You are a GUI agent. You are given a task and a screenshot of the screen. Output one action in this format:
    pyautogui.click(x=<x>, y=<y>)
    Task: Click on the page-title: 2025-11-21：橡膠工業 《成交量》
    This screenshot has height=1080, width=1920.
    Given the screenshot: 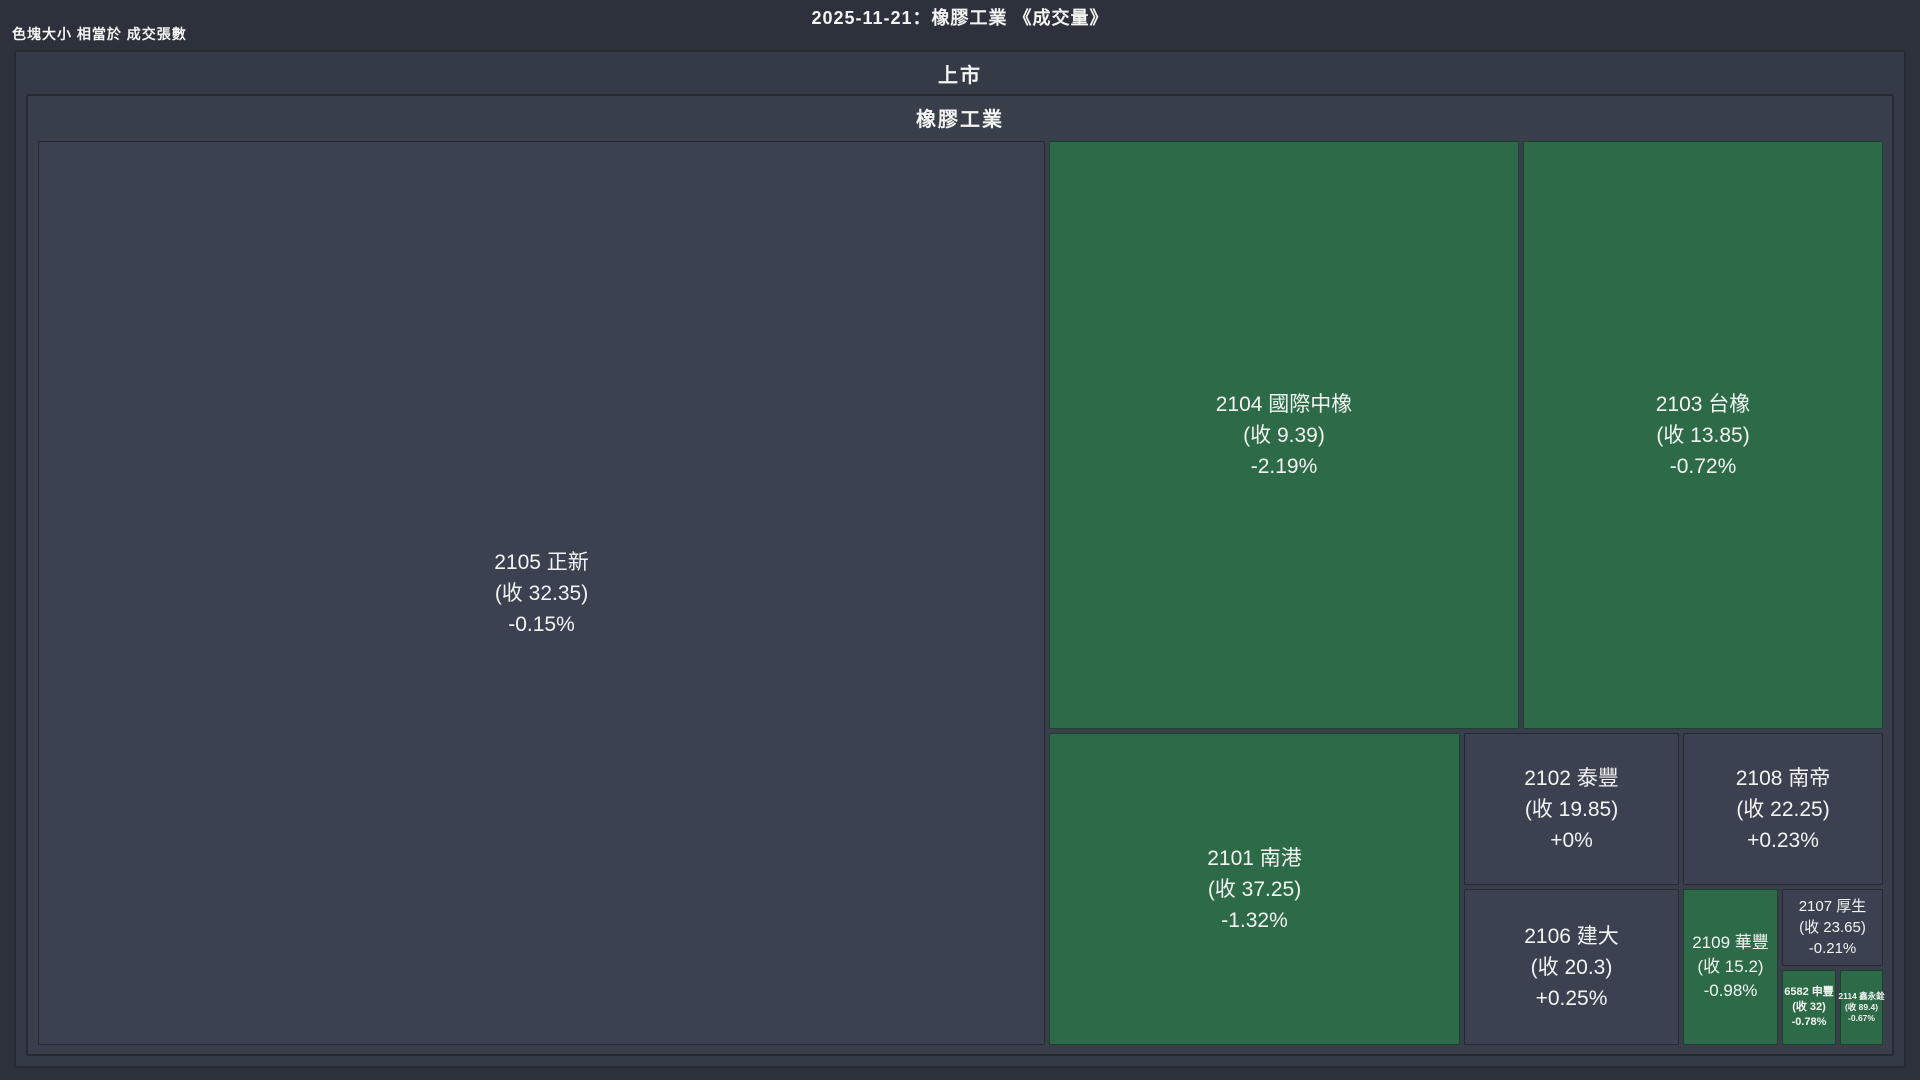 What is the action you would take?
    pyautogui.click(x=960, y=18)
    